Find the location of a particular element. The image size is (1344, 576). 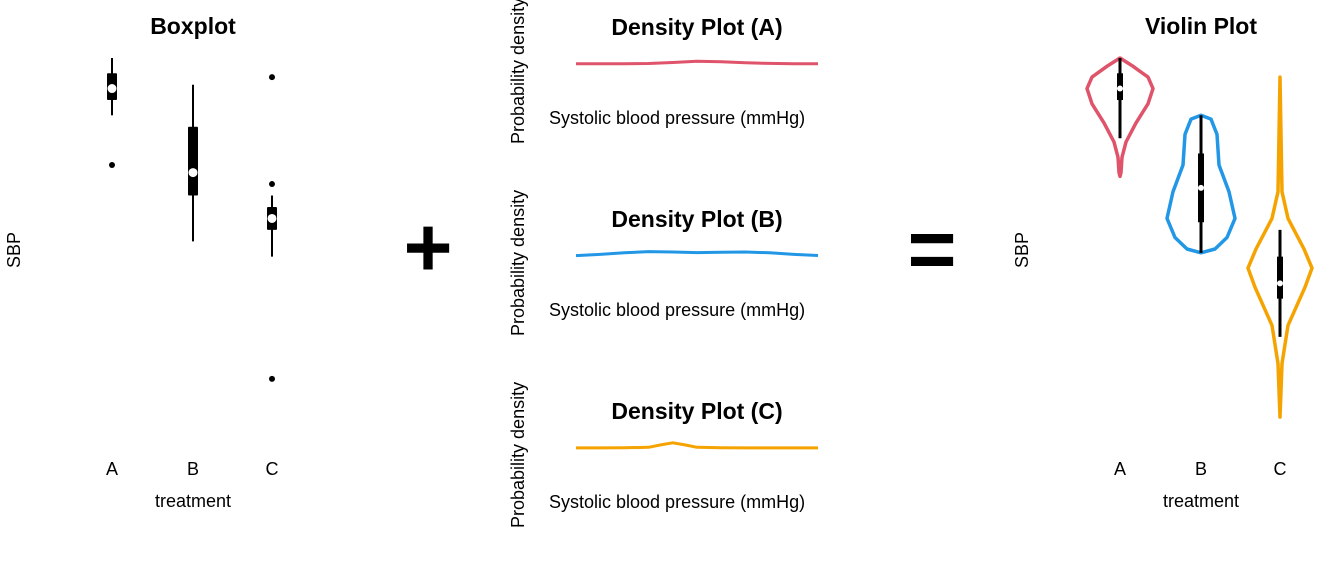

violin-tick-label: B is located at coordinates (1201, 469).